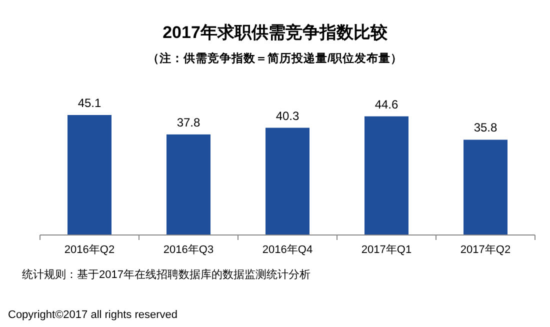  What do you see at coordinates (275, 59) in the screenshot?
I see `subtitle: （注：供需竞争指数＝简历投递量/职位发布量）` at bounding box center [275, 59].